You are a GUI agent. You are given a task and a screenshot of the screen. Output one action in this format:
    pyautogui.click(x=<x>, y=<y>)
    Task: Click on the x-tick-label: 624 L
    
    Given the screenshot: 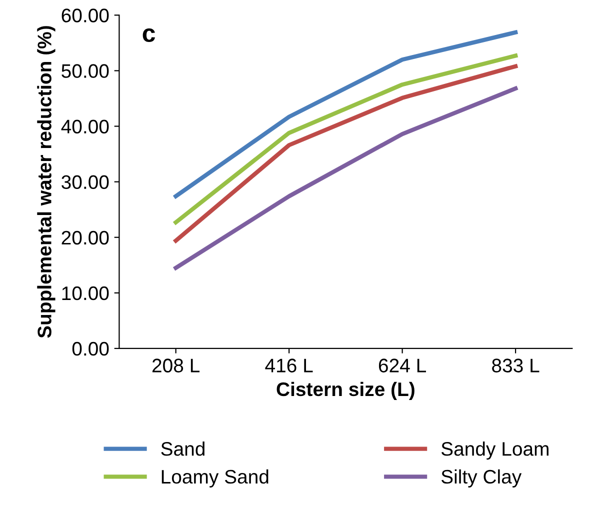 What is the action you would take?
    pyautogui.click(x=402, y=365)
    